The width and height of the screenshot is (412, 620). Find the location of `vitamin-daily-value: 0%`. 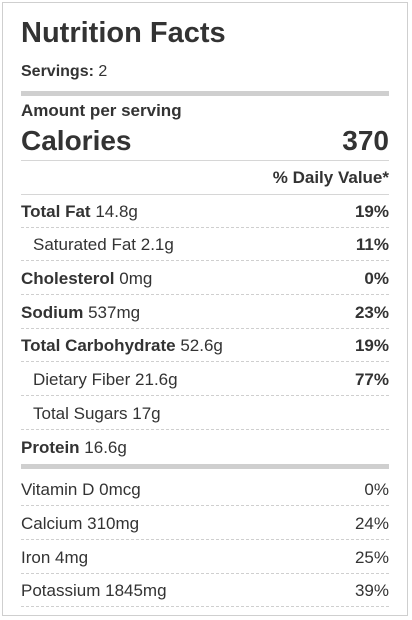

vitamin-daily-value: 0% is located at coordinates (376, 489).